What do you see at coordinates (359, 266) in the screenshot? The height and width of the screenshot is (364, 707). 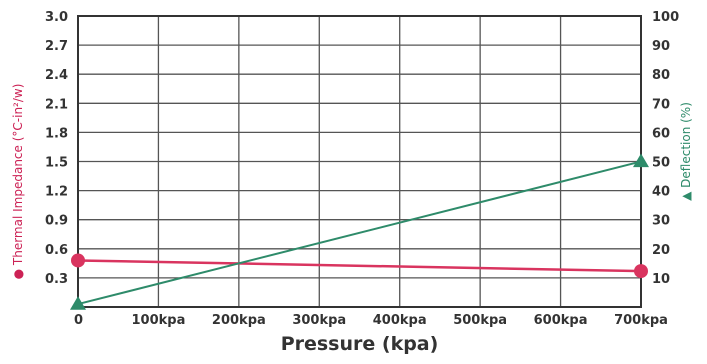 I see `series-line-left` at bounding box center [359, 266].